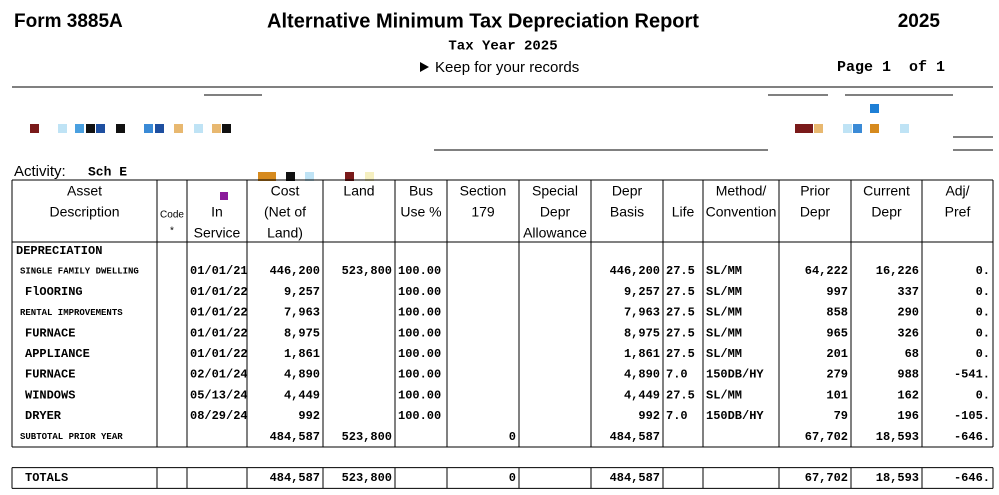  What do you see at coordinates (43, 416) in the screenshot?
I see `asset-description: DRYER` at bounding box center [43, 416].